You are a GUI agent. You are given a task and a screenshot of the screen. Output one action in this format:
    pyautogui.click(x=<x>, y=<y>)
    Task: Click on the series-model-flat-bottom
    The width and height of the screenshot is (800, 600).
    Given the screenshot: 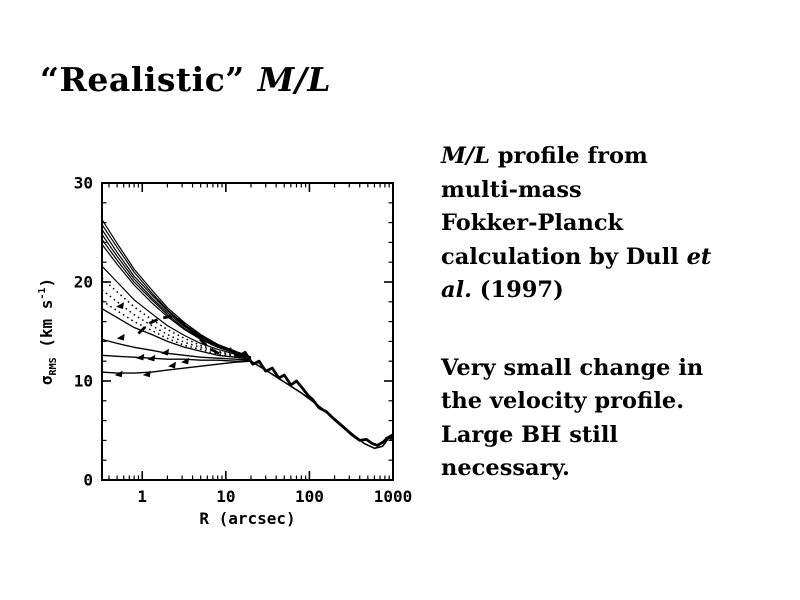 What is the action you would take?
    pyautogui.click(x=176, y=367)
    